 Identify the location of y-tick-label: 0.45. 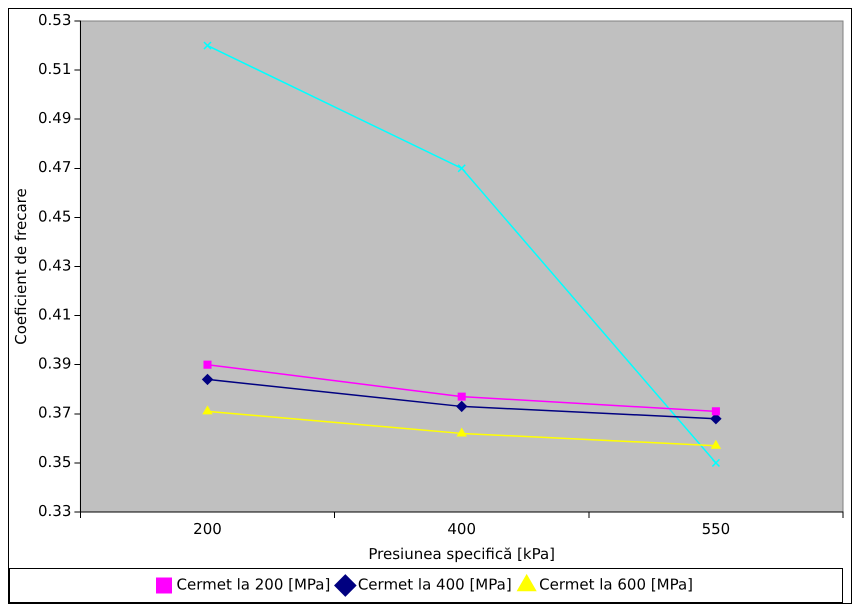
(55, 216).